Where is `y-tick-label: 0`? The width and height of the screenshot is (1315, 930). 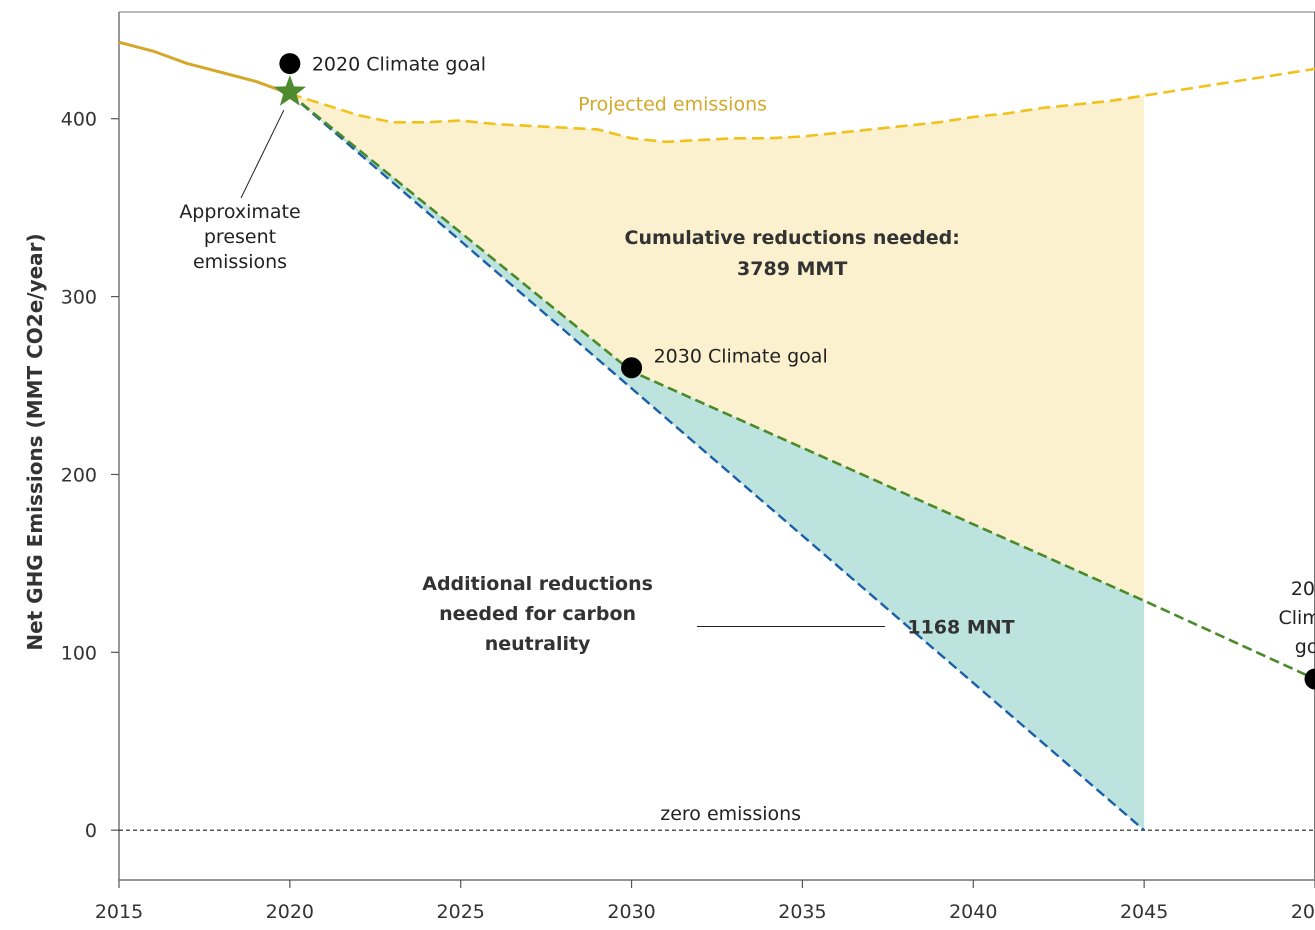
y-tick-label: 0 is located at coordinates (91, 831).